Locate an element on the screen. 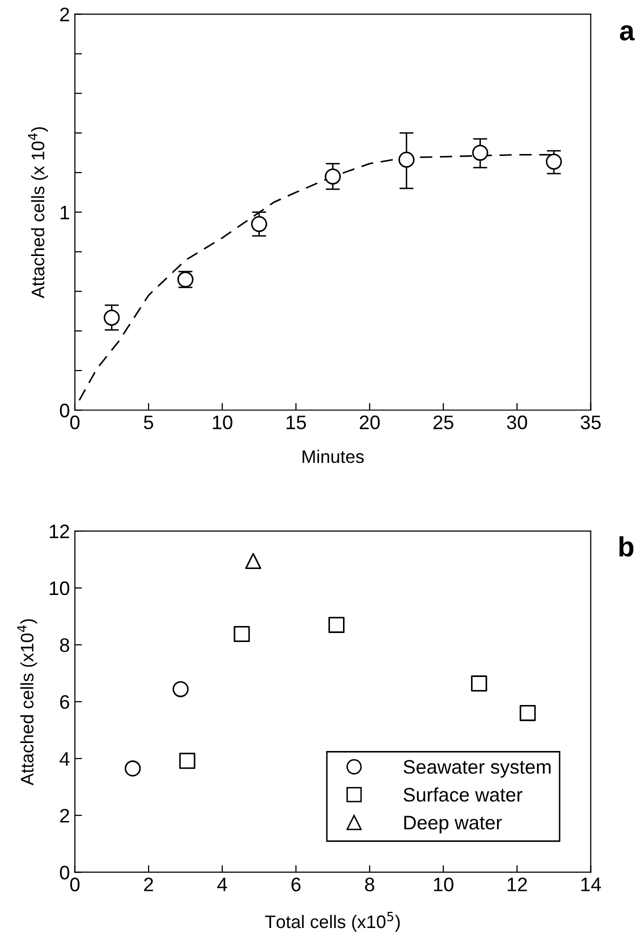  legend-label: Surface water is located at coordinates (463, 794).